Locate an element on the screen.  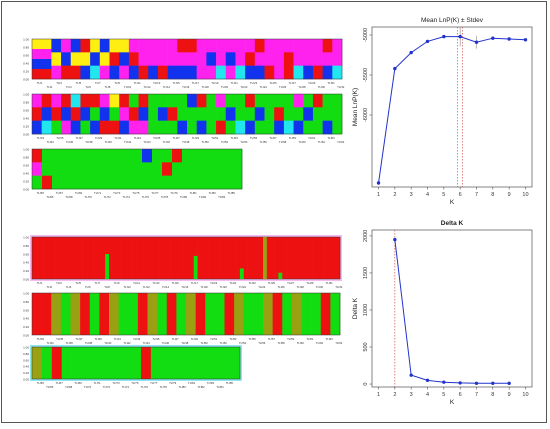
sample-label: TLf65 is located at coordinates (41, 383).